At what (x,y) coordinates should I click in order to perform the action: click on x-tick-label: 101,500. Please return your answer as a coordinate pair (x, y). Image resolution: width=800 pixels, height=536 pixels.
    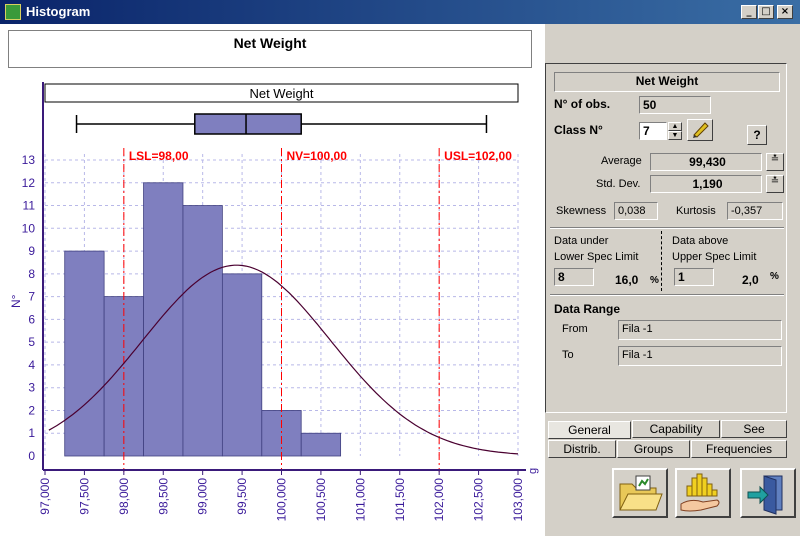
    Looking at the image, I should click on (400, 500).